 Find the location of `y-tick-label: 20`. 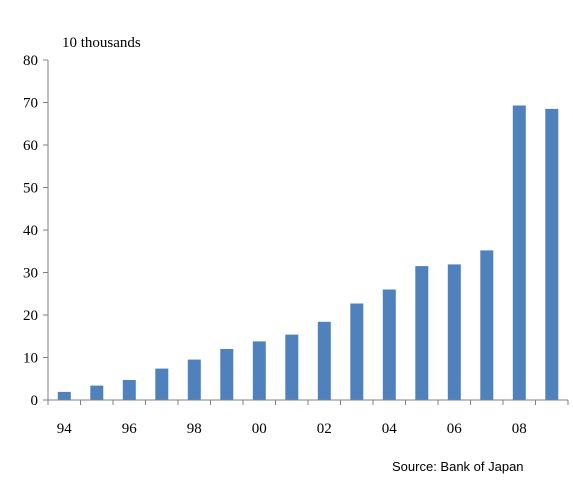

y-tick-label: 20 is located at coordinates (30, 316).